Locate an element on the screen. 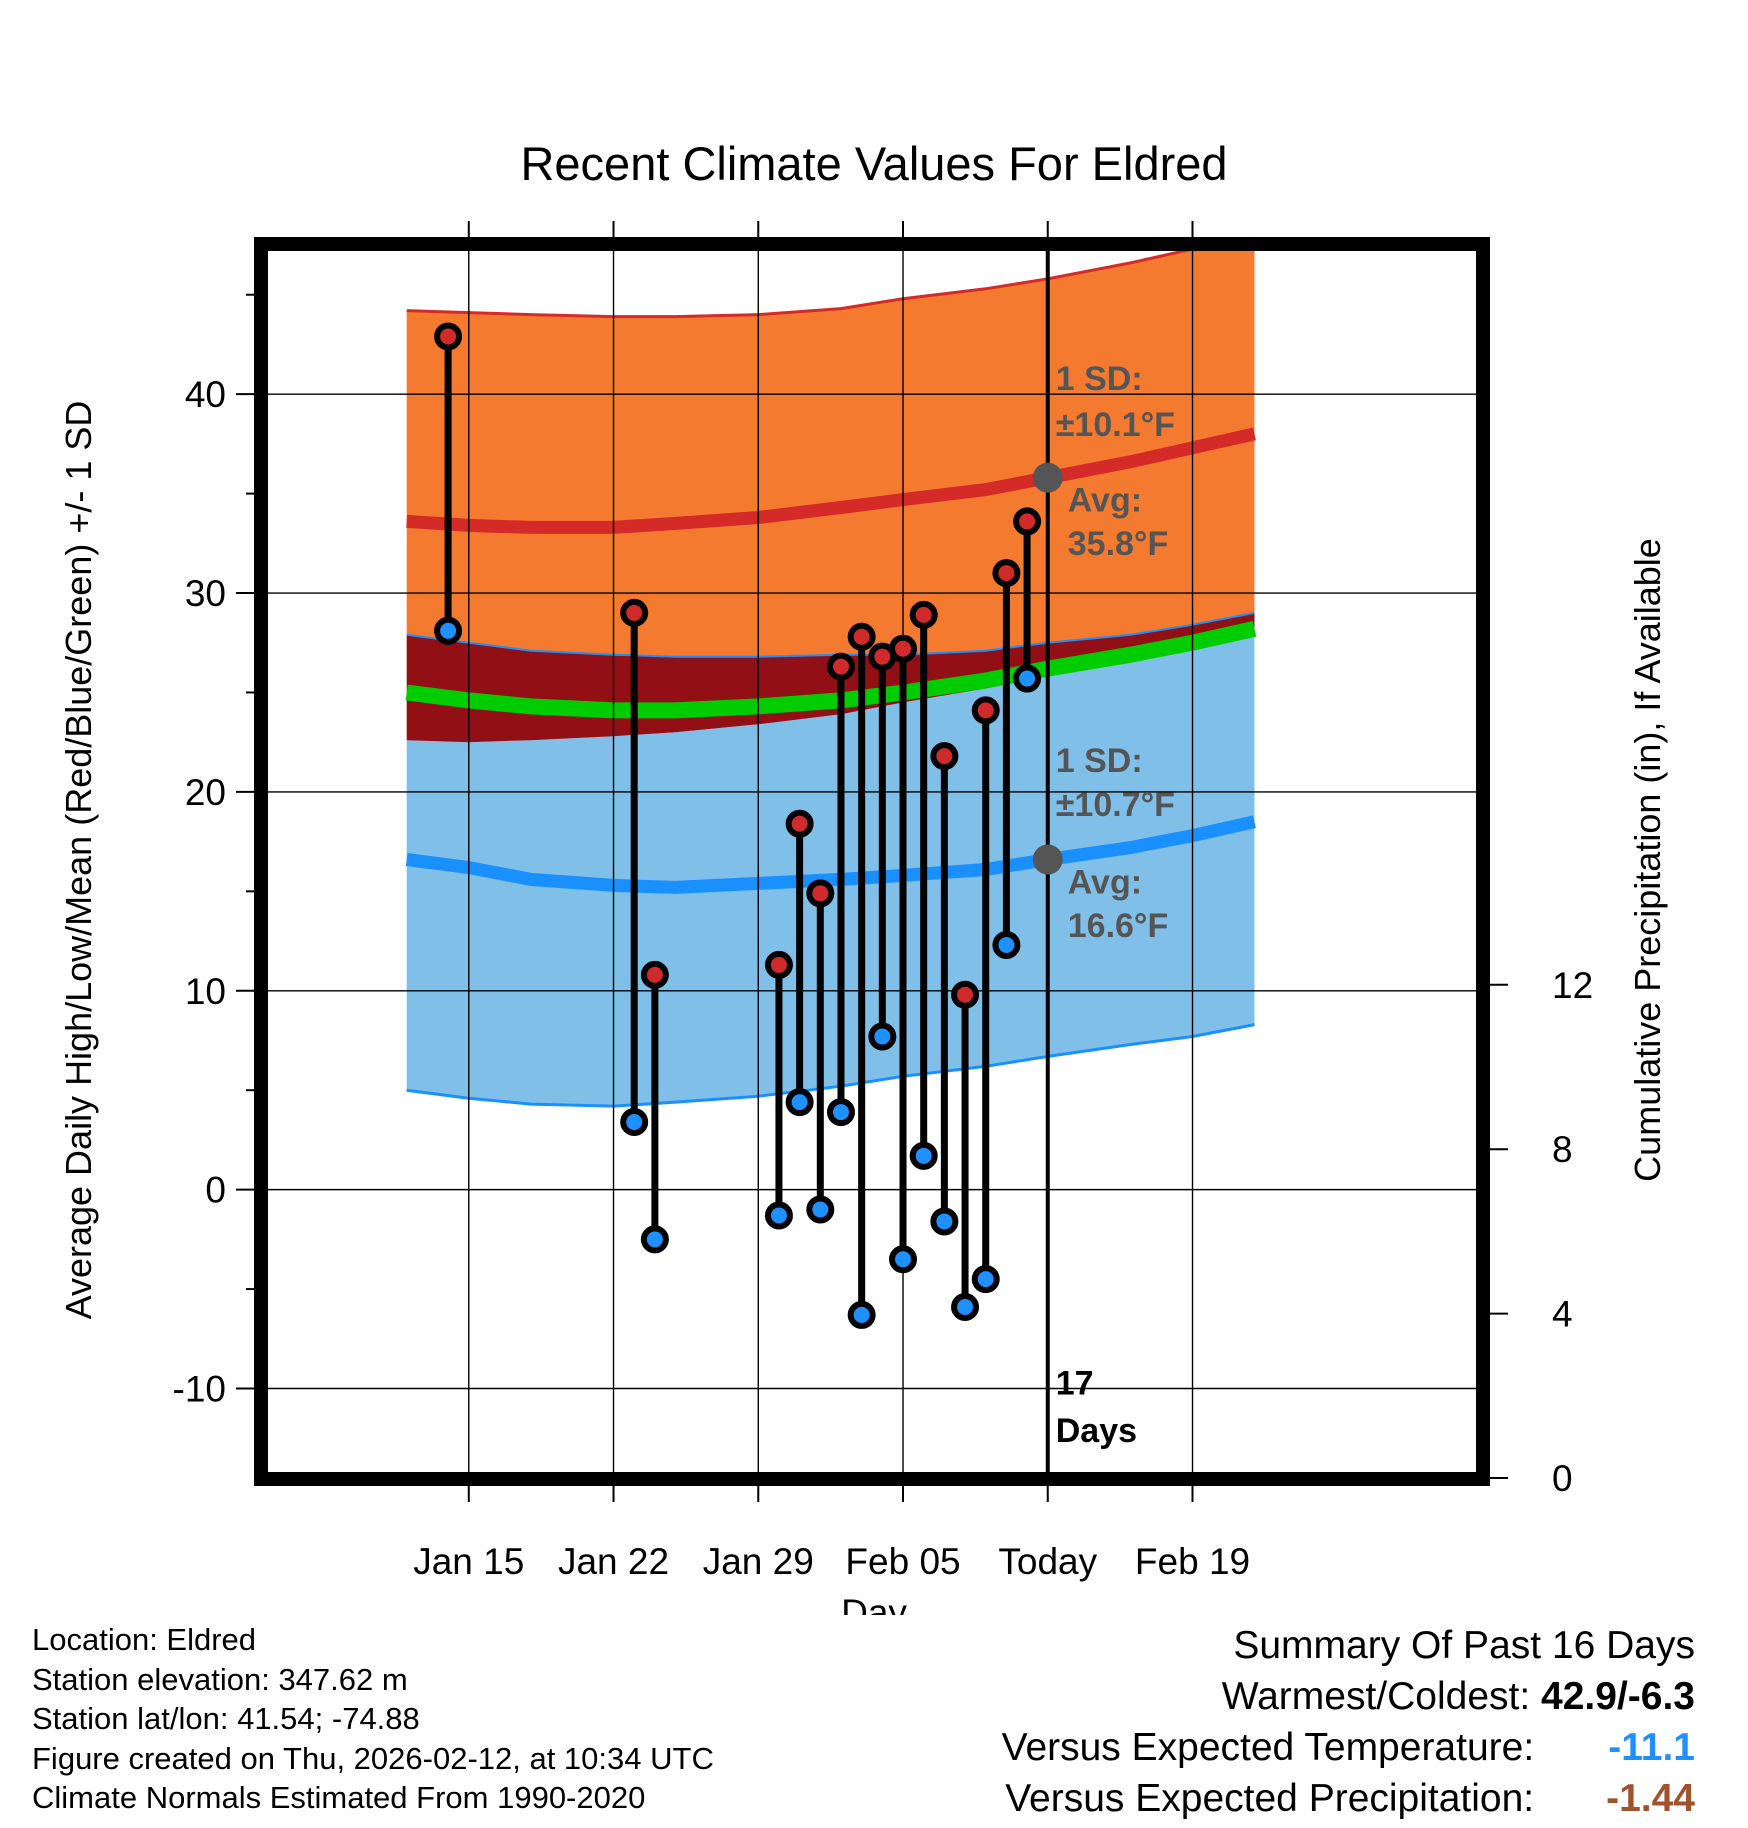  y-tick-label: 20 is located at coordinates (205, 792).